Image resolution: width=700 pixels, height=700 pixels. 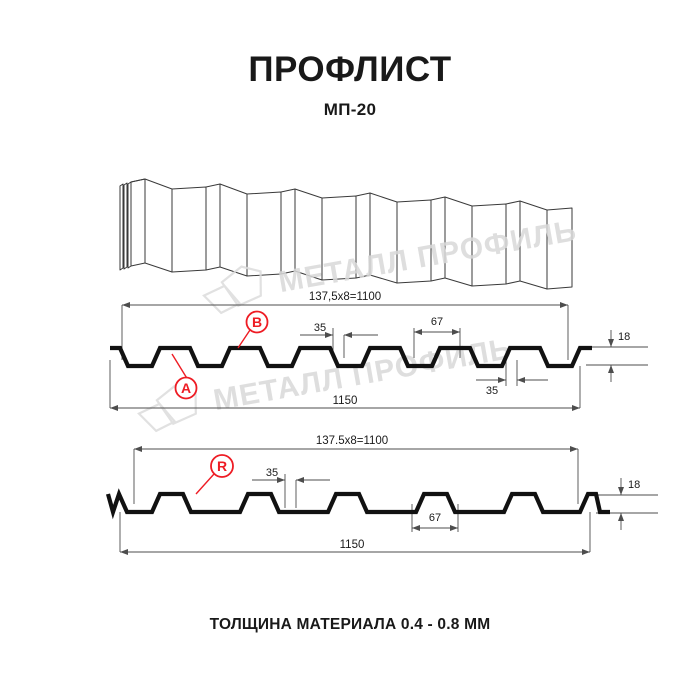 I want to click on material-thickness-note: ТОЛЩИНА МАТЕРИАЛА 0.4 - 0.8 ММ, so click(x=350, y=624).